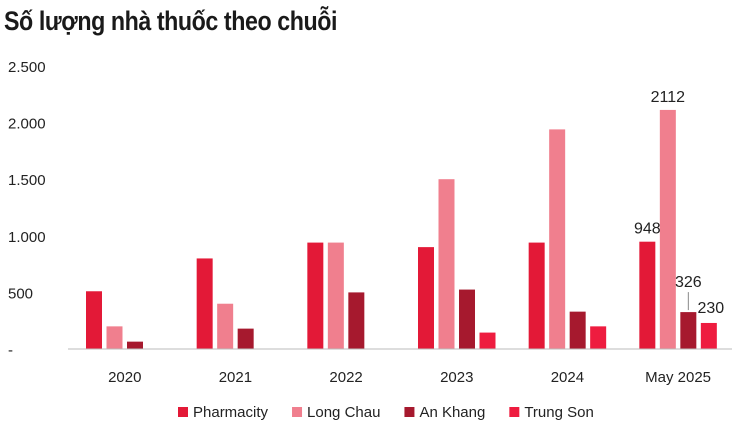 This screenshot has height=427, width=732. Describe the element at coordinates (567, 377) in the screenshot. I see `x-tick-label: 2024` at that location.